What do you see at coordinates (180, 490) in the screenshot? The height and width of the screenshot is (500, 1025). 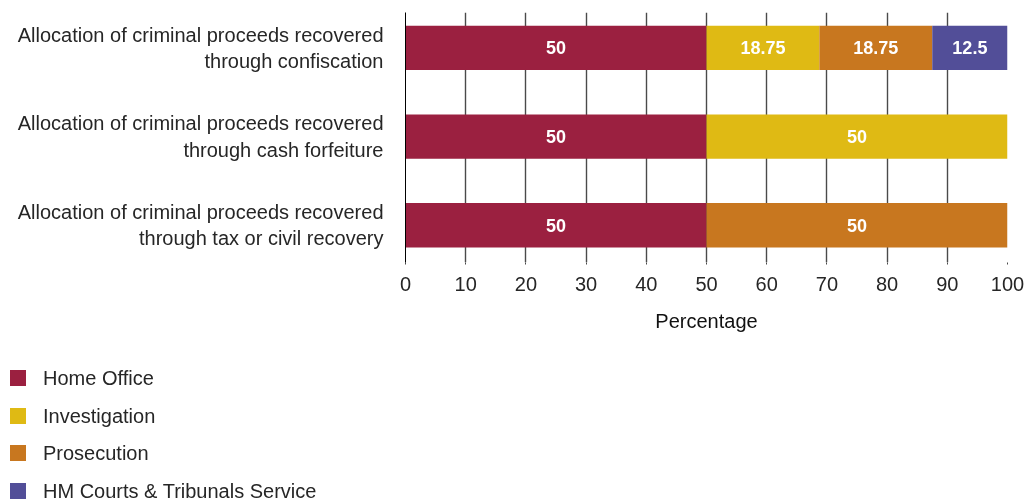 I see `legend-label: HM Courts & Tribunals Service` at bounding box center [180, 490].